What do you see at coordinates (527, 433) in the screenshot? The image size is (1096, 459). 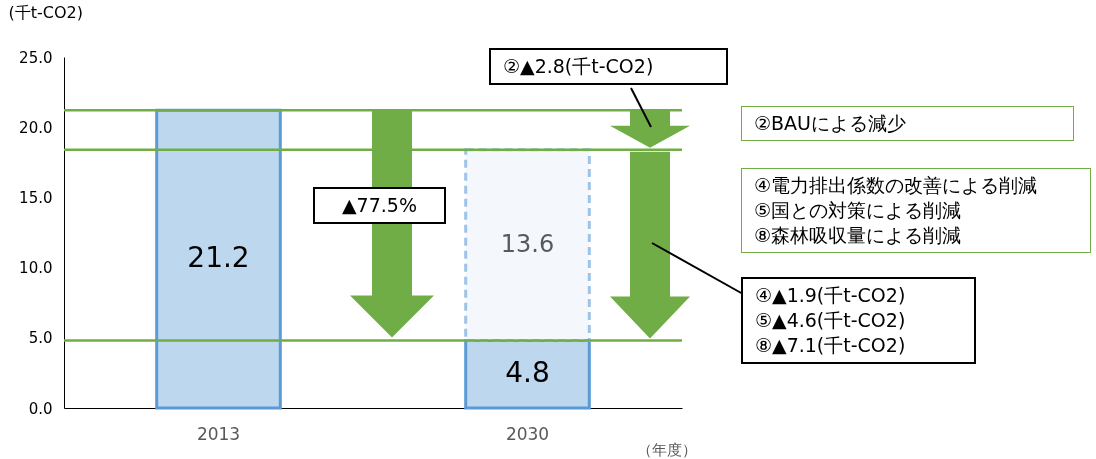 I see `x-tick-label: 2030` at bounding box center [527, 433].